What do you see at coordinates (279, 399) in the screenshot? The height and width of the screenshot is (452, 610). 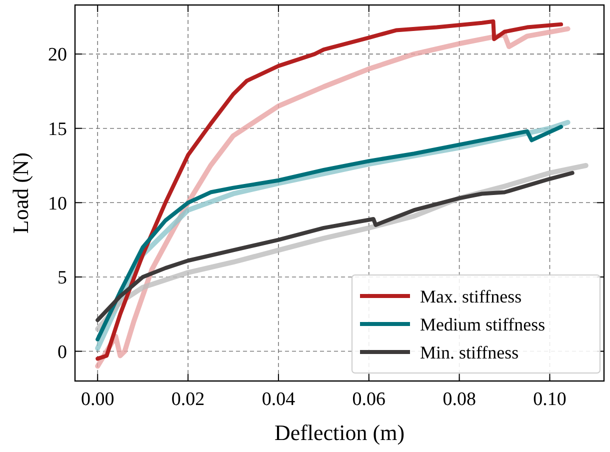 I see `x-tick-label: 0.04` at bounding box center [279, 399].